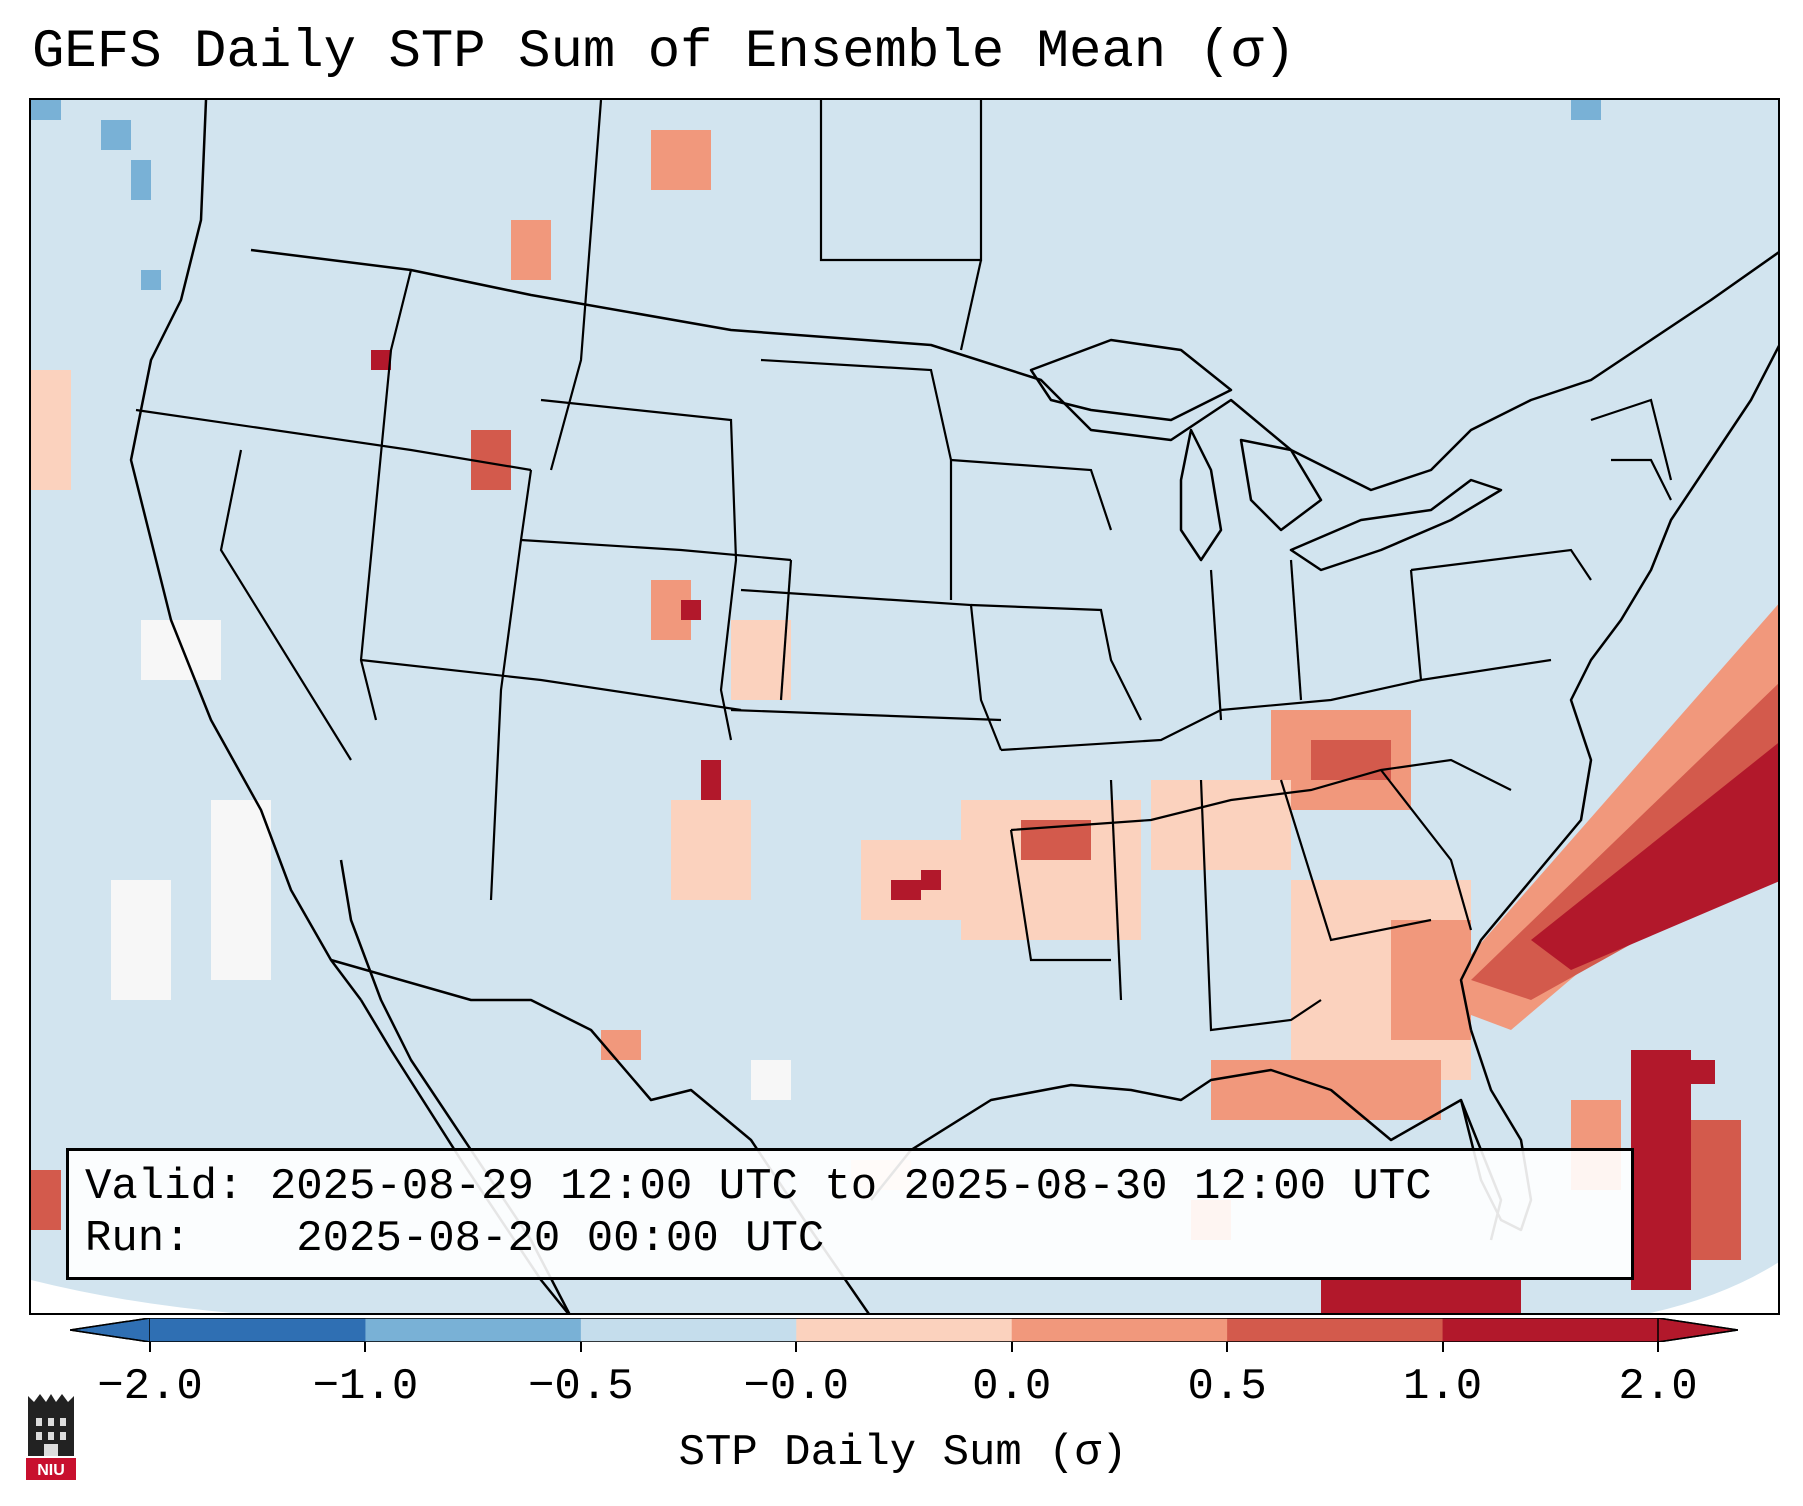  What do you see at coordinates (1714, 1287) in the screenshot?
I see `projection-corner-bottom-right` at bounding box center [1714, 1287].